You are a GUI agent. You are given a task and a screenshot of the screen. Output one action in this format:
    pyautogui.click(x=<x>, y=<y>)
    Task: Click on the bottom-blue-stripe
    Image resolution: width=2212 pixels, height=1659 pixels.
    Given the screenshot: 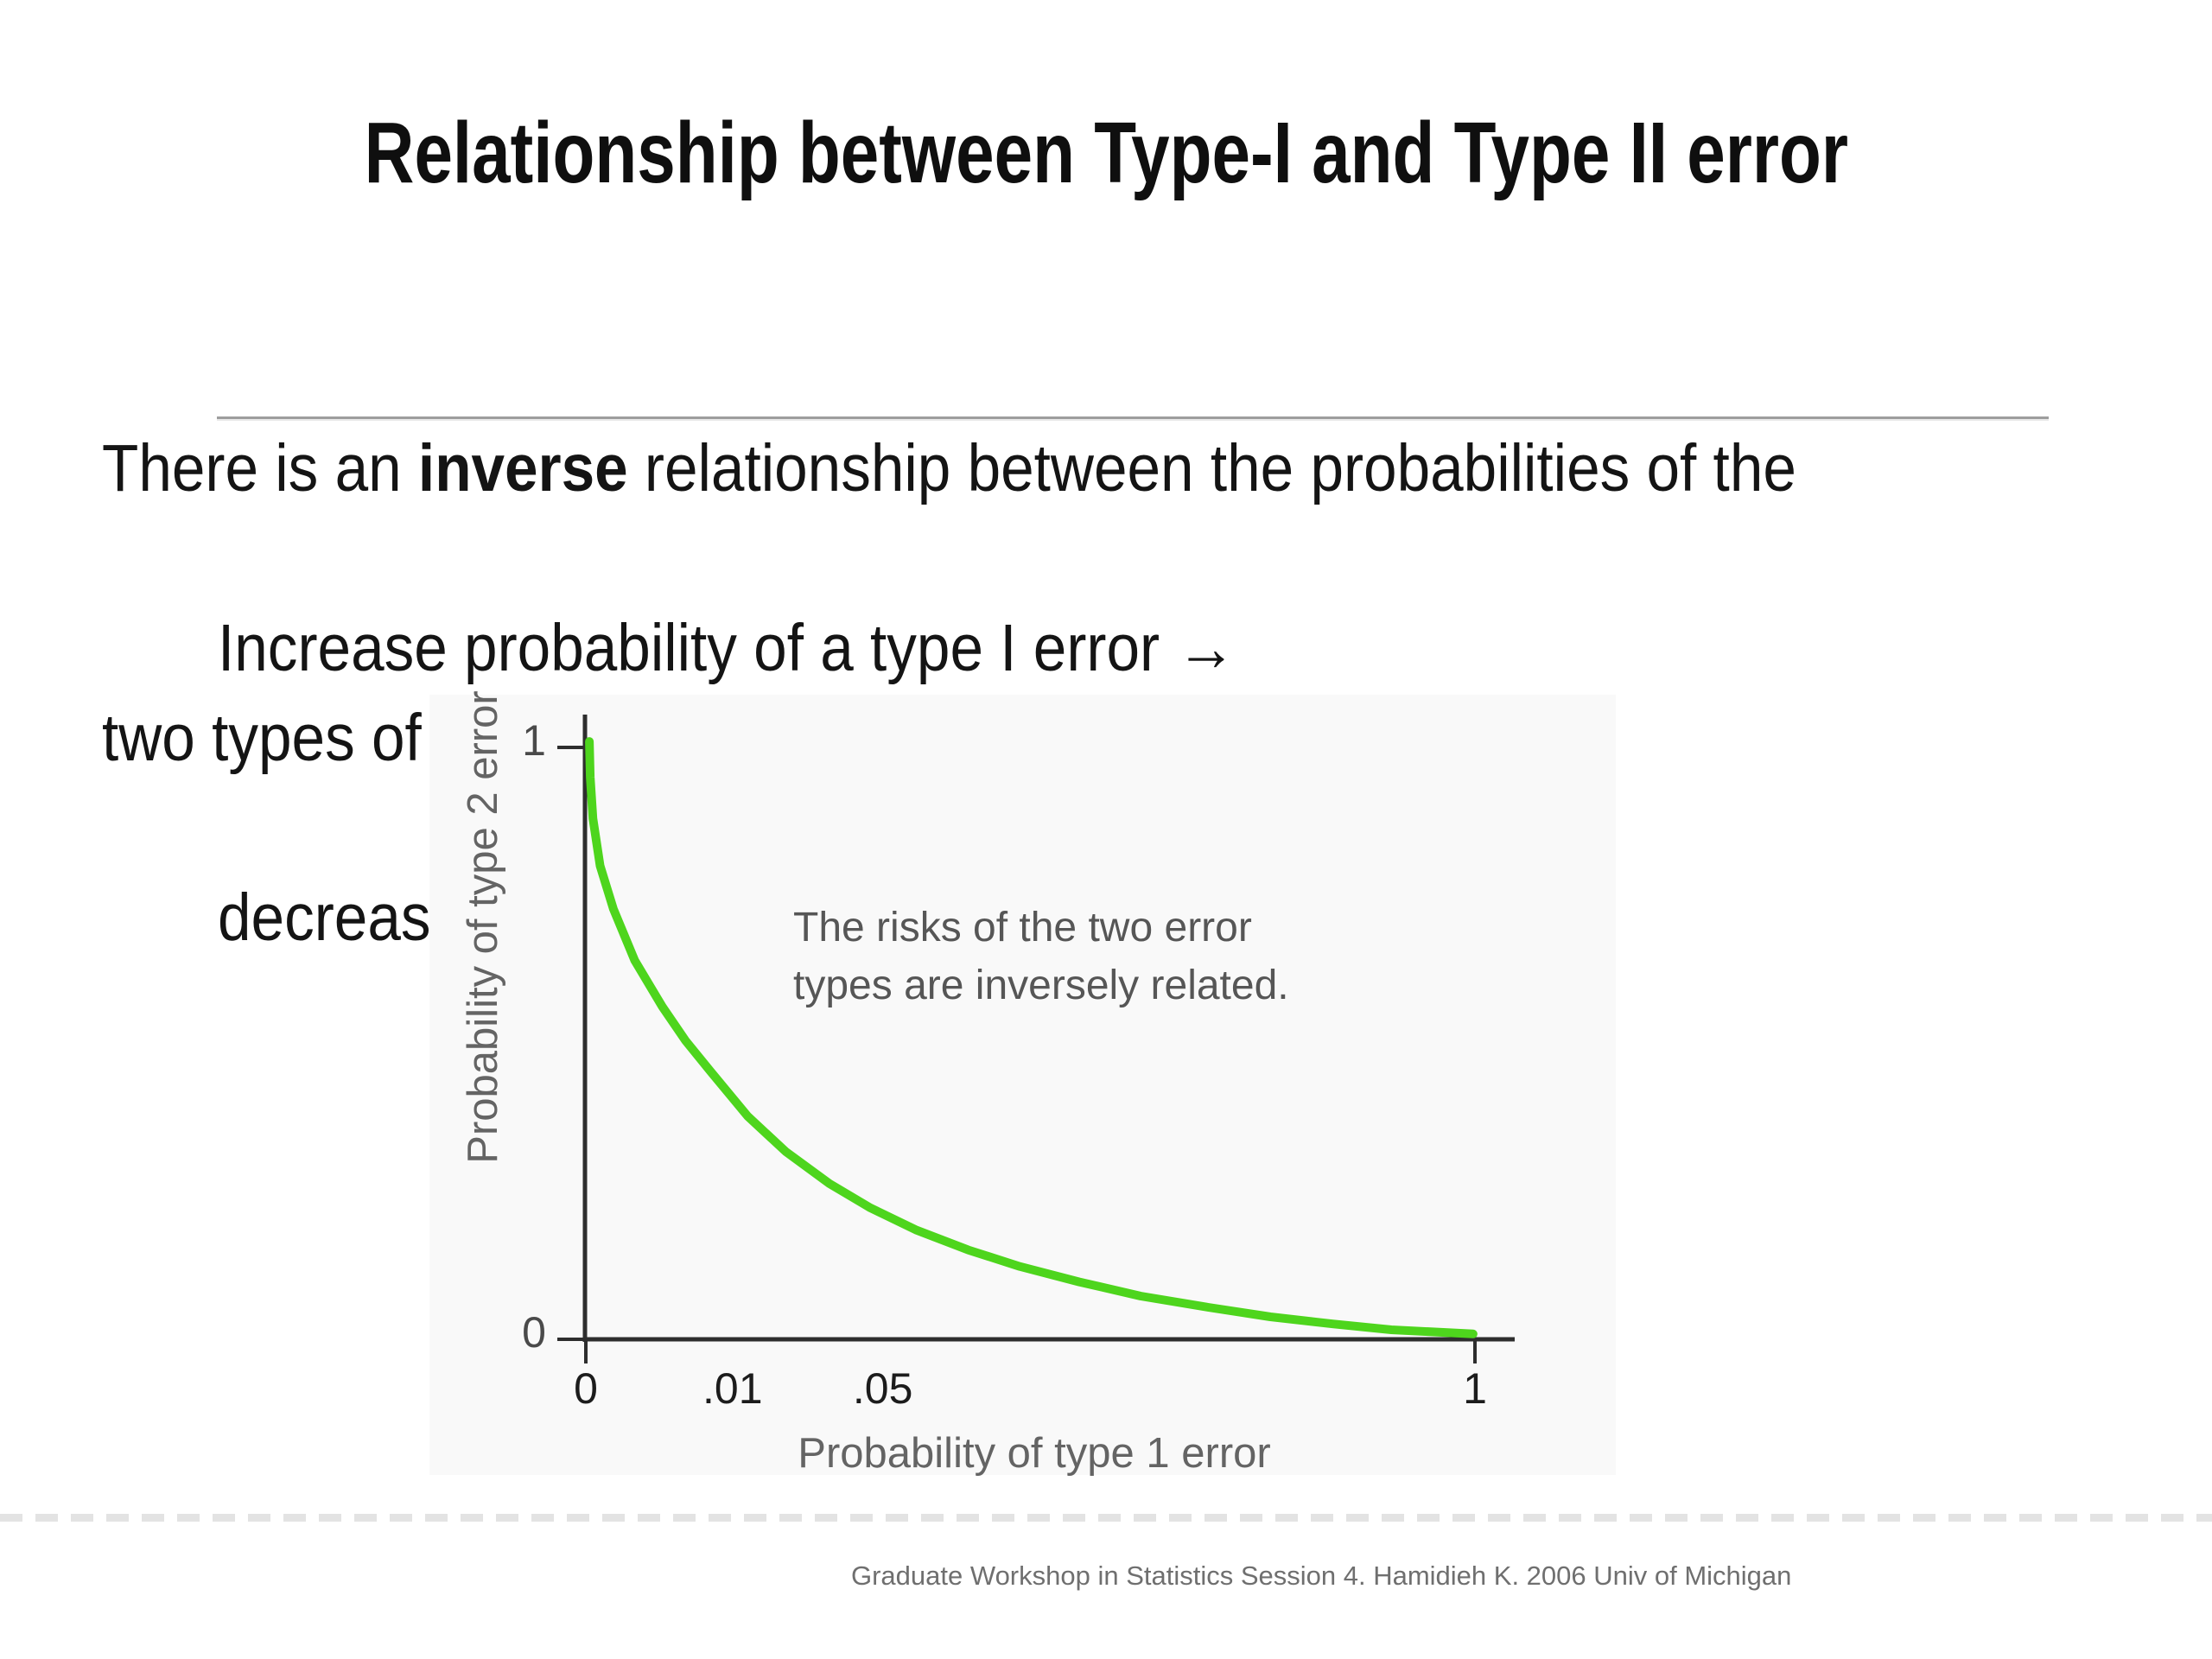 What is the action you would take?
    pyautogui.click(x=1106, y=1540)
    